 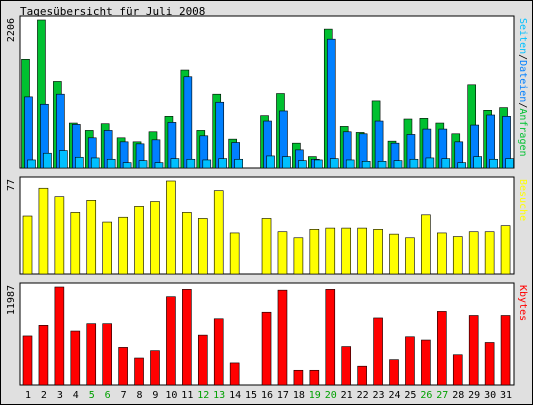 What do you see at coordinates (363, 395) in the screenshot?
I see `day-label-22: 22` at bounding box center [363, 395].